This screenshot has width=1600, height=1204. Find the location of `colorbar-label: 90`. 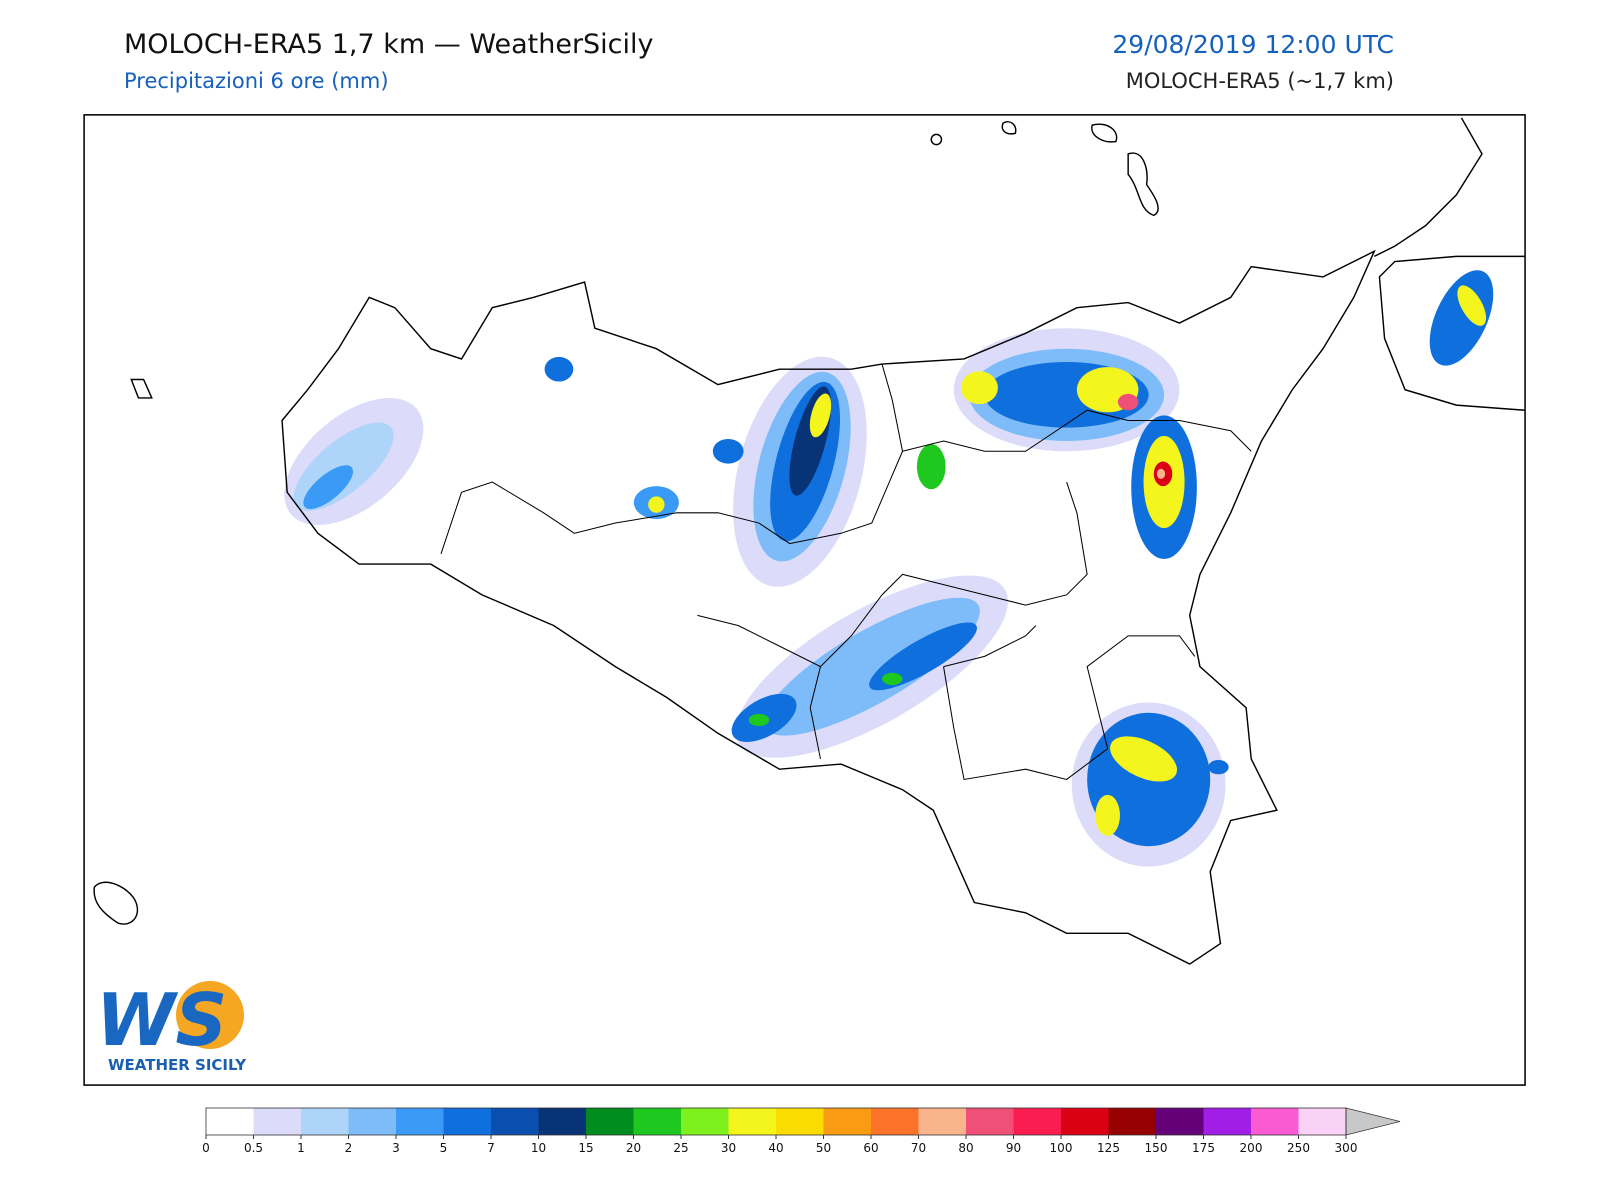

colorbar-label: 90 is located at coordinates (1013, 1148).